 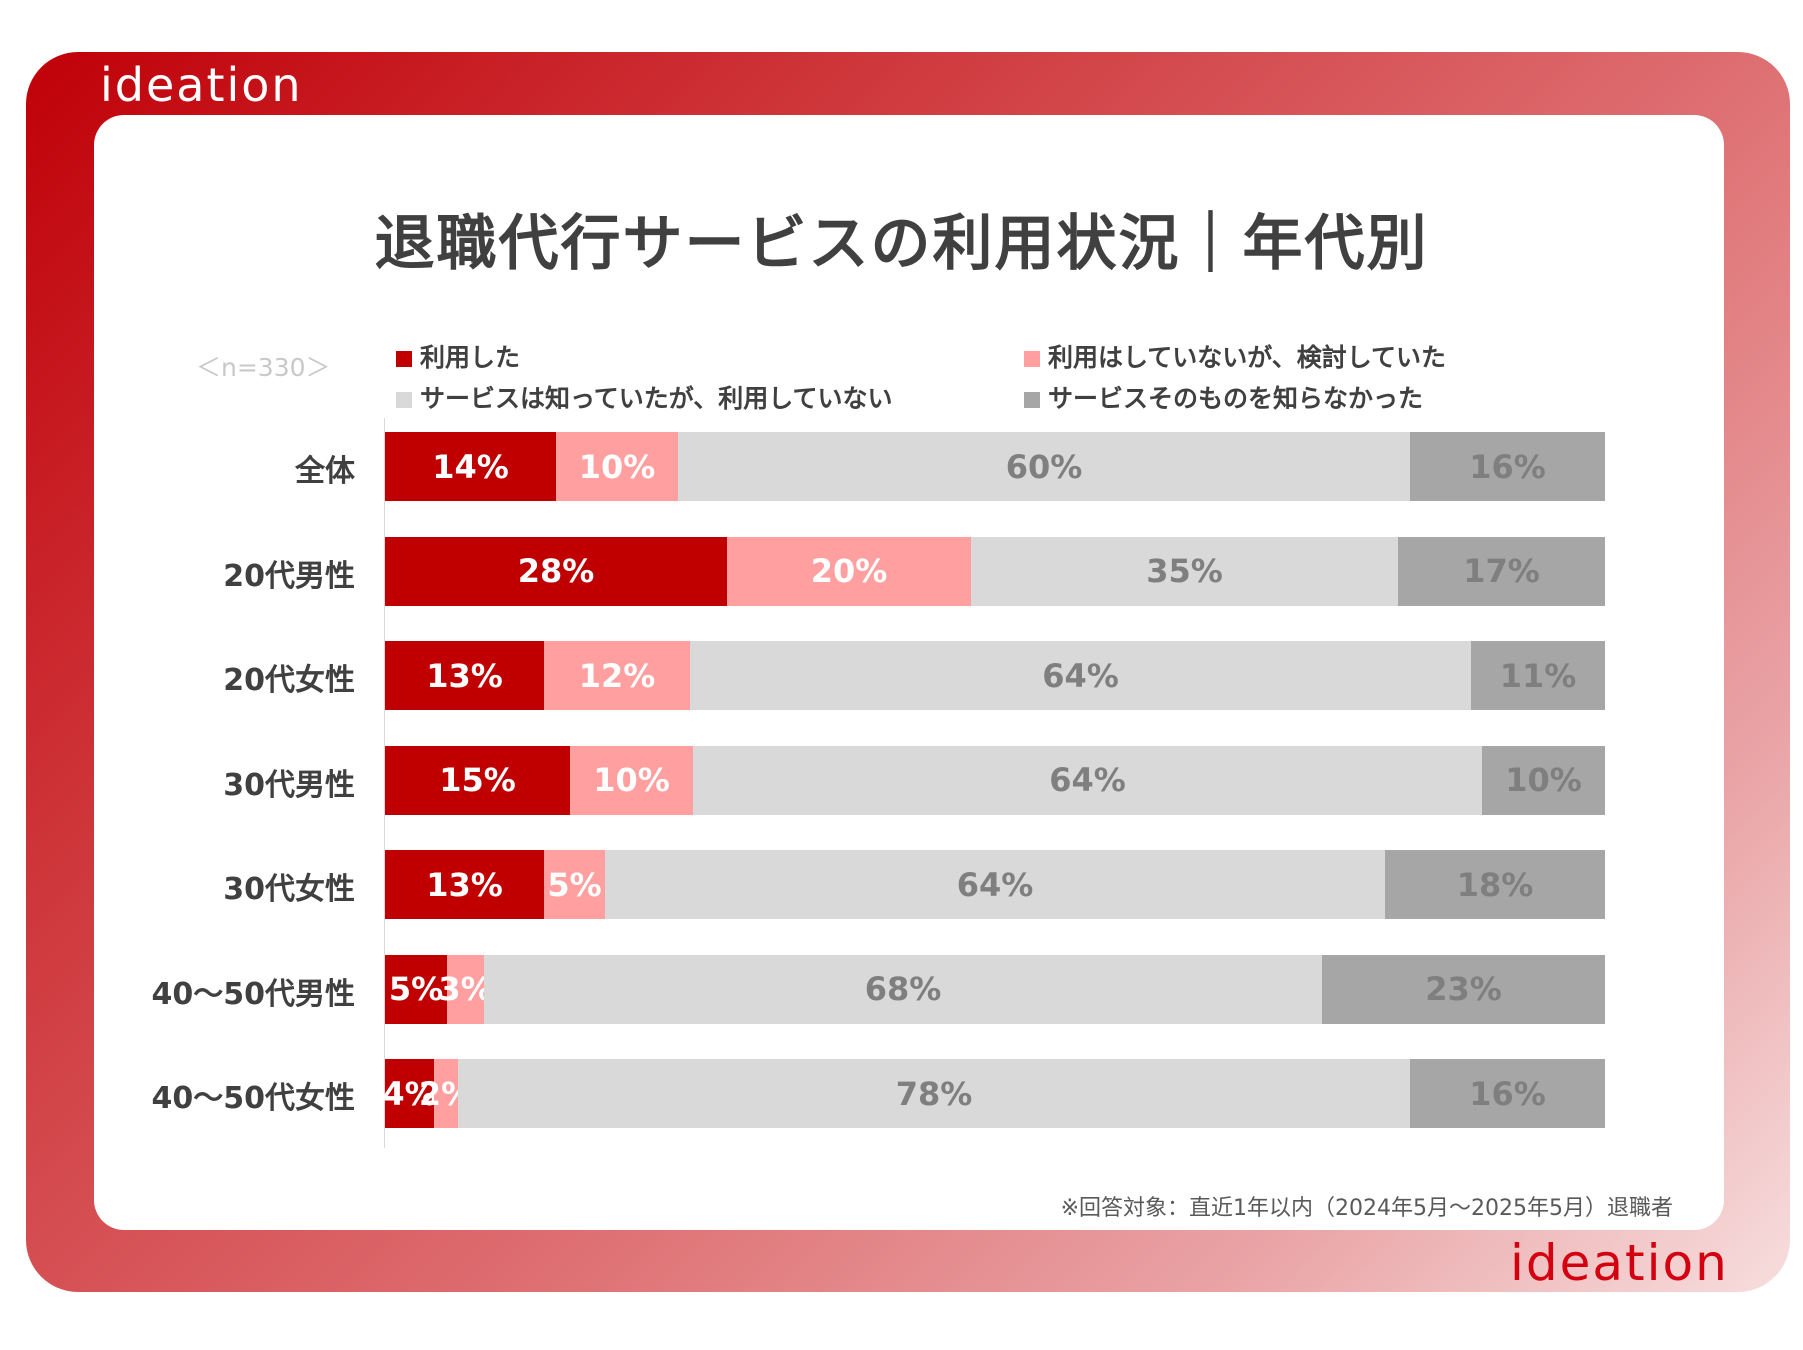 I want to click on bar-value-label: 12%, so click(x=617, y=675).